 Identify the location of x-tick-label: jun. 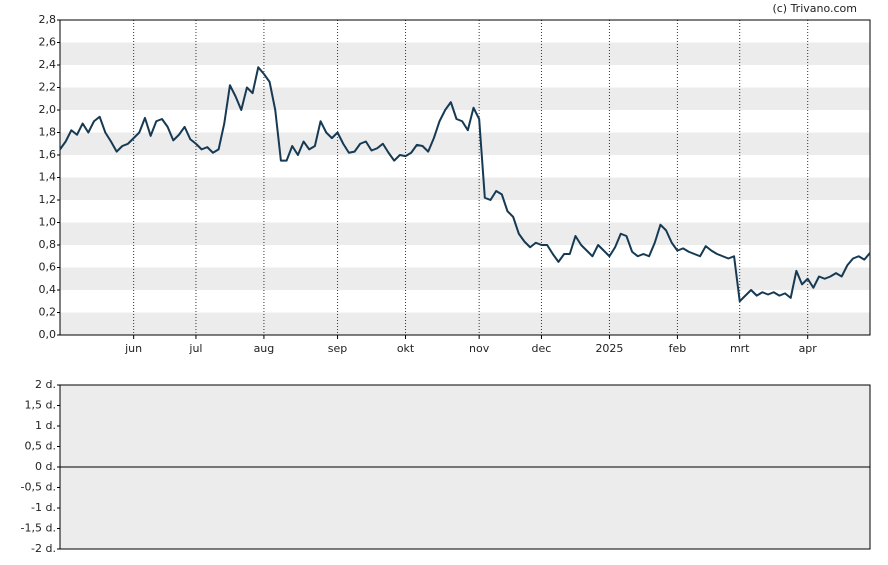
(133, 348).